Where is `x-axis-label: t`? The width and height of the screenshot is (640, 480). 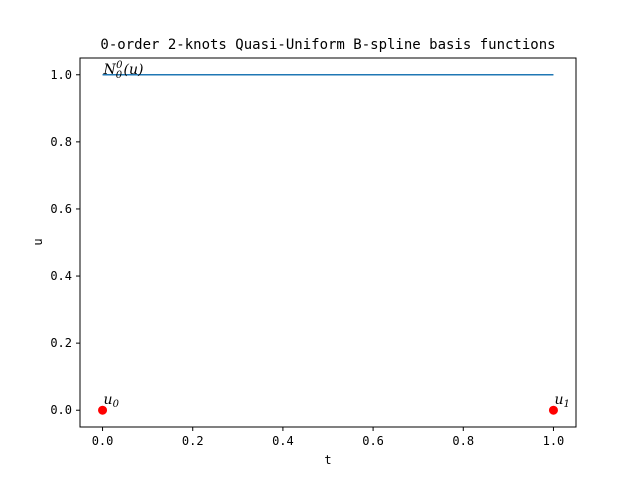
x-axis-label: t is located at coordinates (327, 460).